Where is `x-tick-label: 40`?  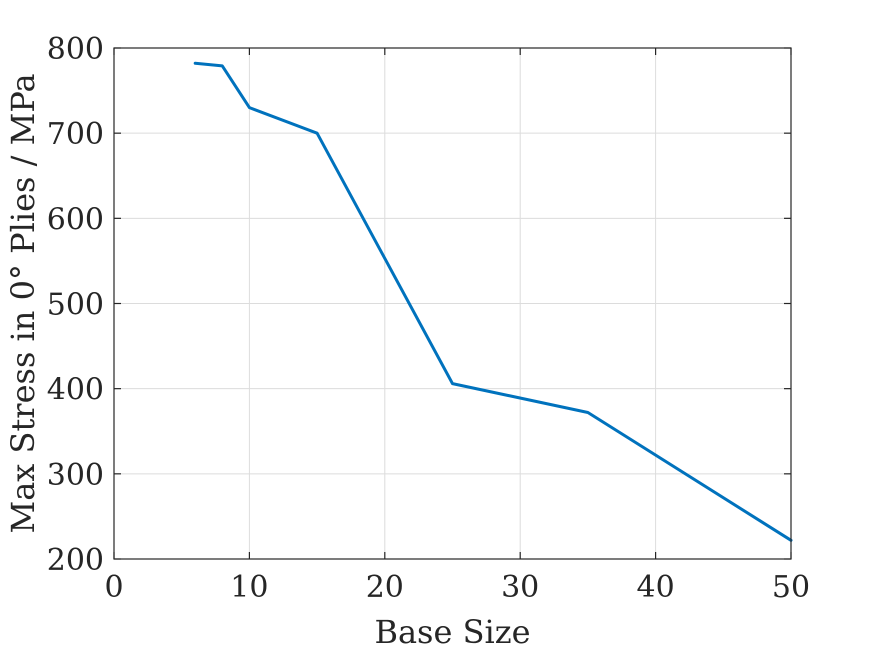
x-tick-label: 40 is located at coordinates (656, 587).